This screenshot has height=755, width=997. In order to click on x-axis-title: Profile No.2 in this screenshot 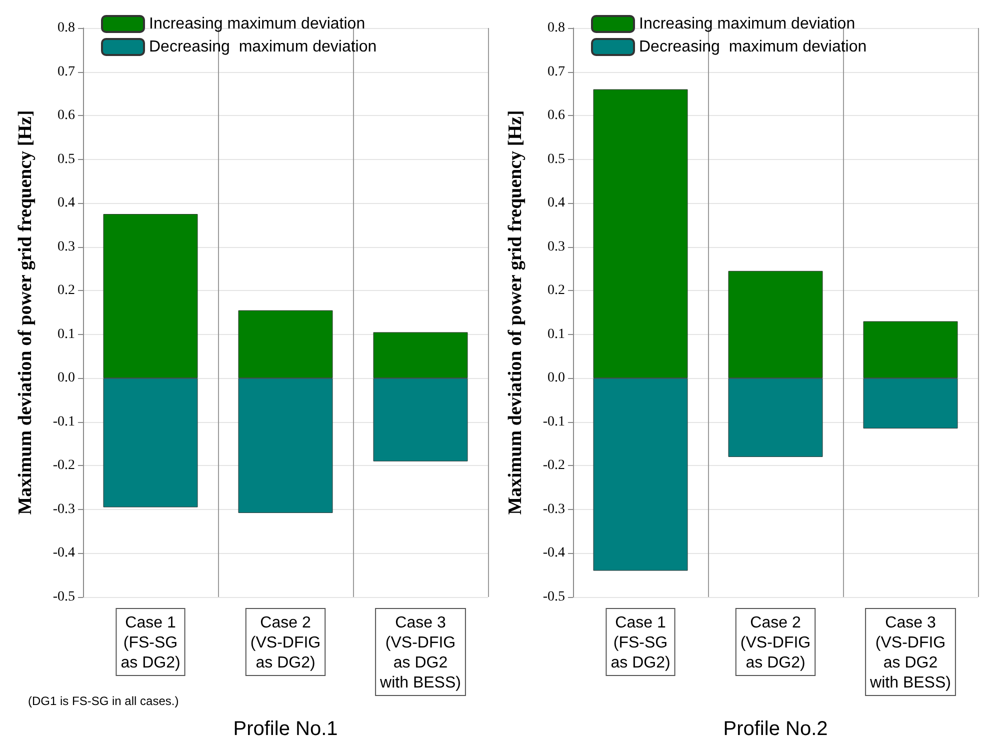, I will do `click(775, 729)`.